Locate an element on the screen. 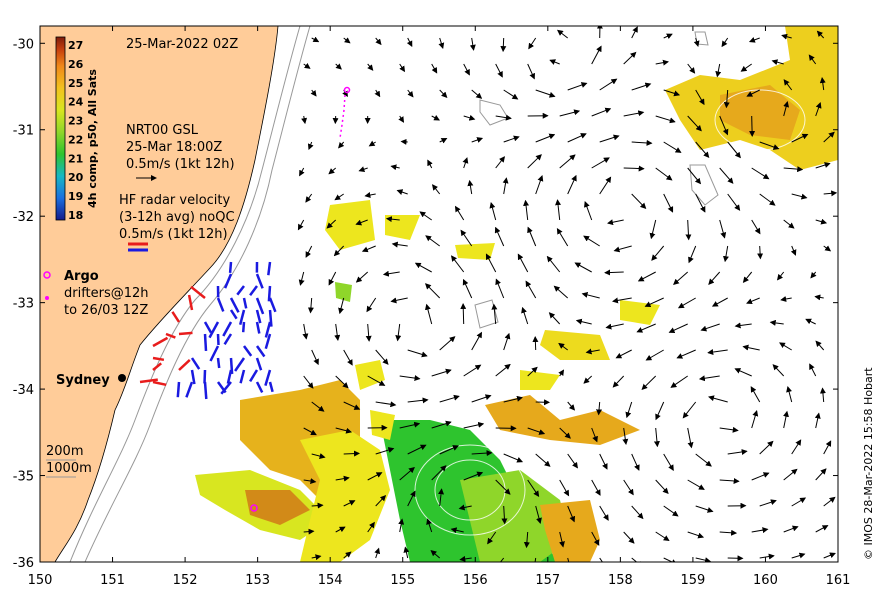 Image resolution: width=880 pixels, height=604 pixels. lon-tick-label: 158 is located at coordinates (620, 580).